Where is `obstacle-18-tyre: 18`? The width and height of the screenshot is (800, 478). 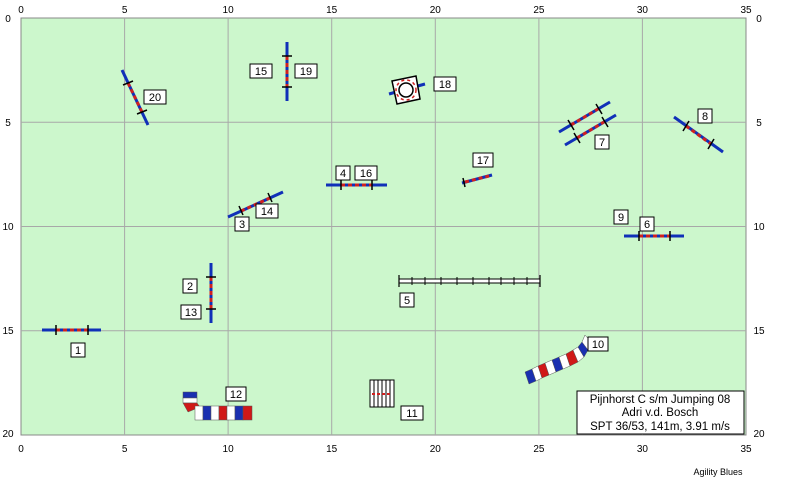
obstacle-18-tyre: 18 is located at coordinates (422, 90).